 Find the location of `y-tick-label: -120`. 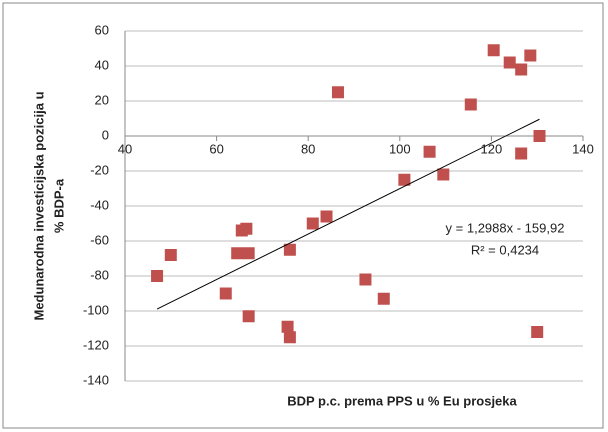

y-tick-label: -120 is located at coordinates (96, 344).